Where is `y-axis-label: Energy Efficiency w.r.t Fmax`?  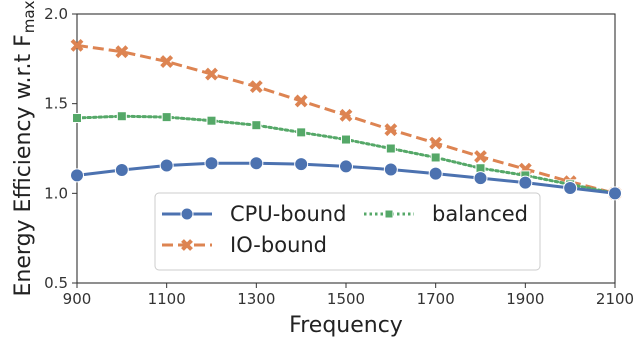 y-axis-label: Energy Efficiency w.r.t Fmax is located at coordinates (24, 148).